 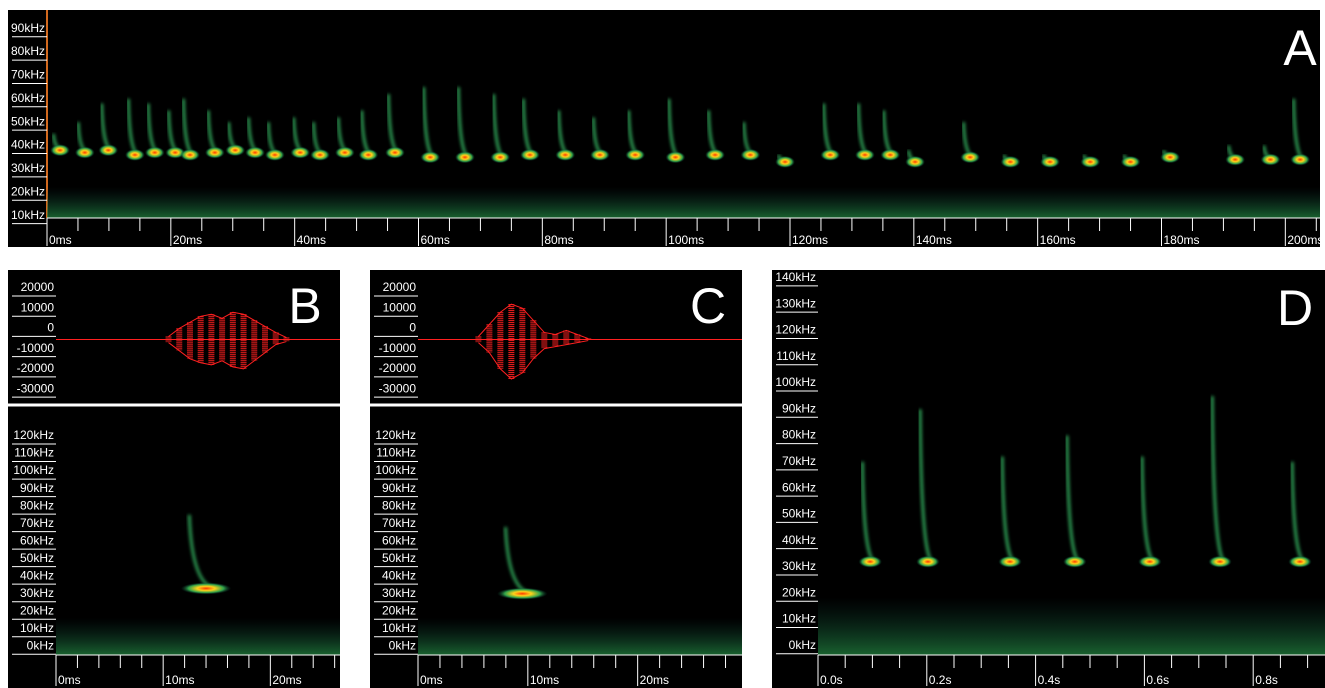 I want to click on y-tick-label: 10000, so click(x=38, y=307).